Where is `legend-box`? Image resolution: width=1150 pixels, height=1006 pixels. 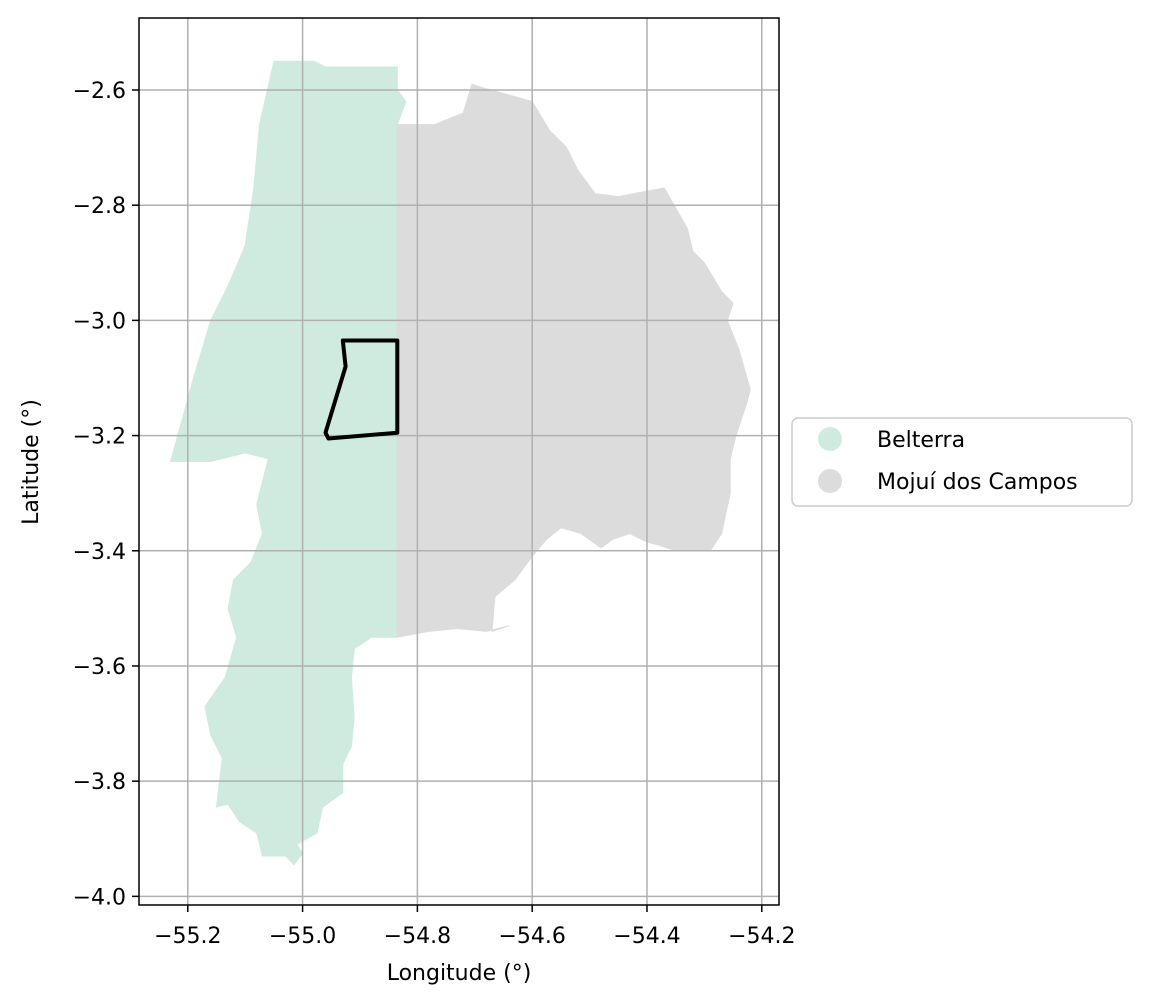 legend-box is located at coordinates (962, 462).